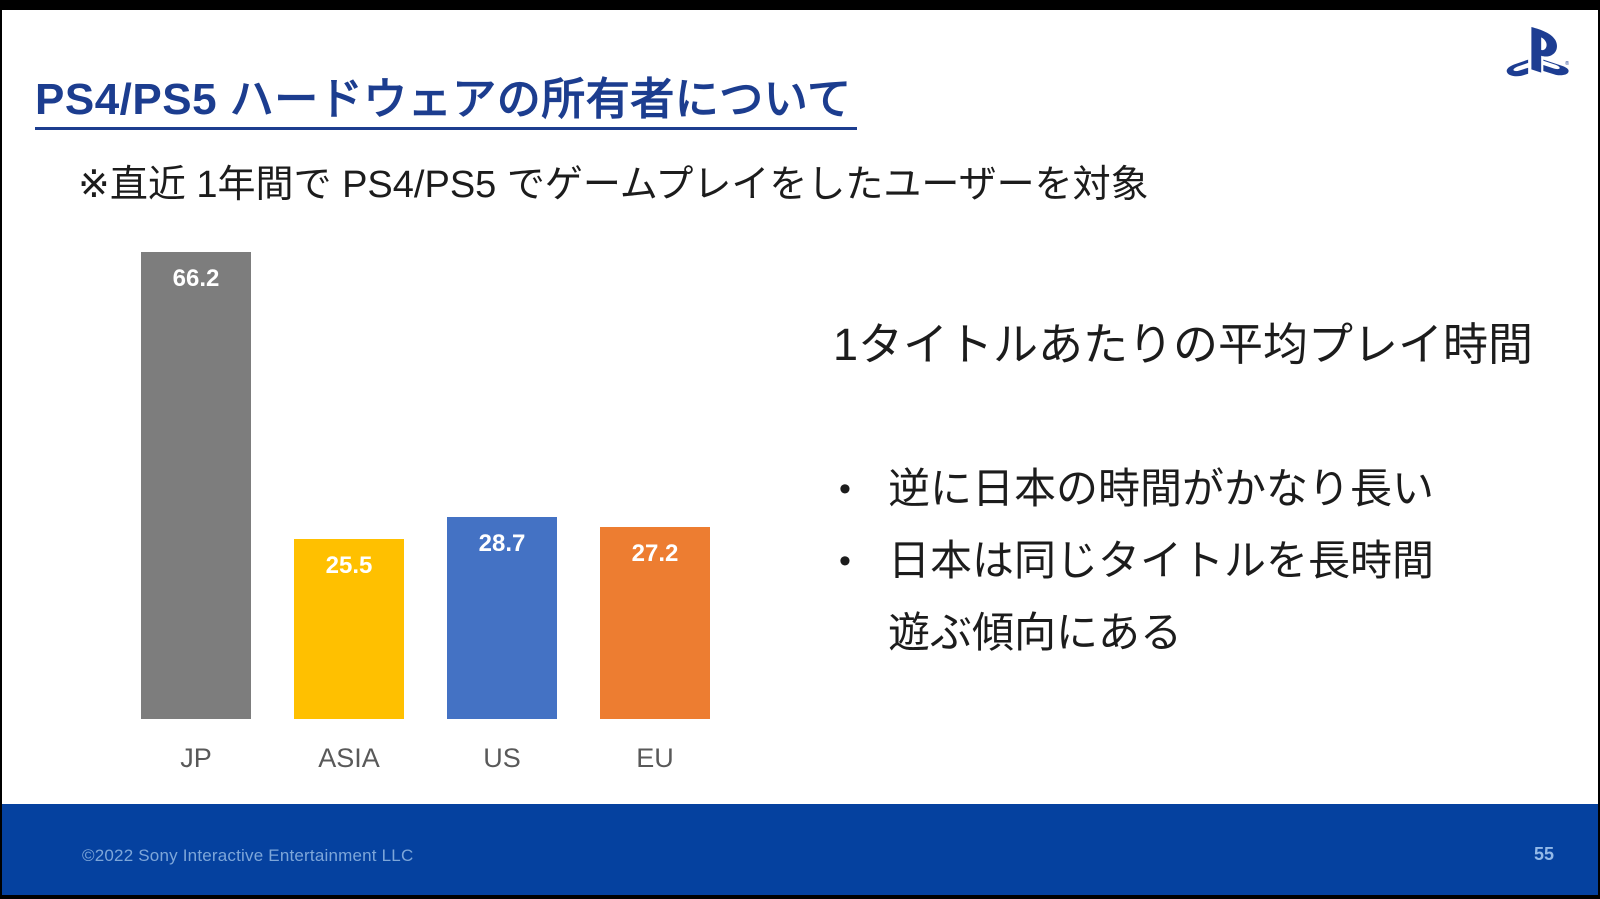 The height and width of the screenshot is (899, 1600). Describe the element at coordinates (502, 512) in the screenshot. I see `bar-column-us: 28.7 US` at that location.